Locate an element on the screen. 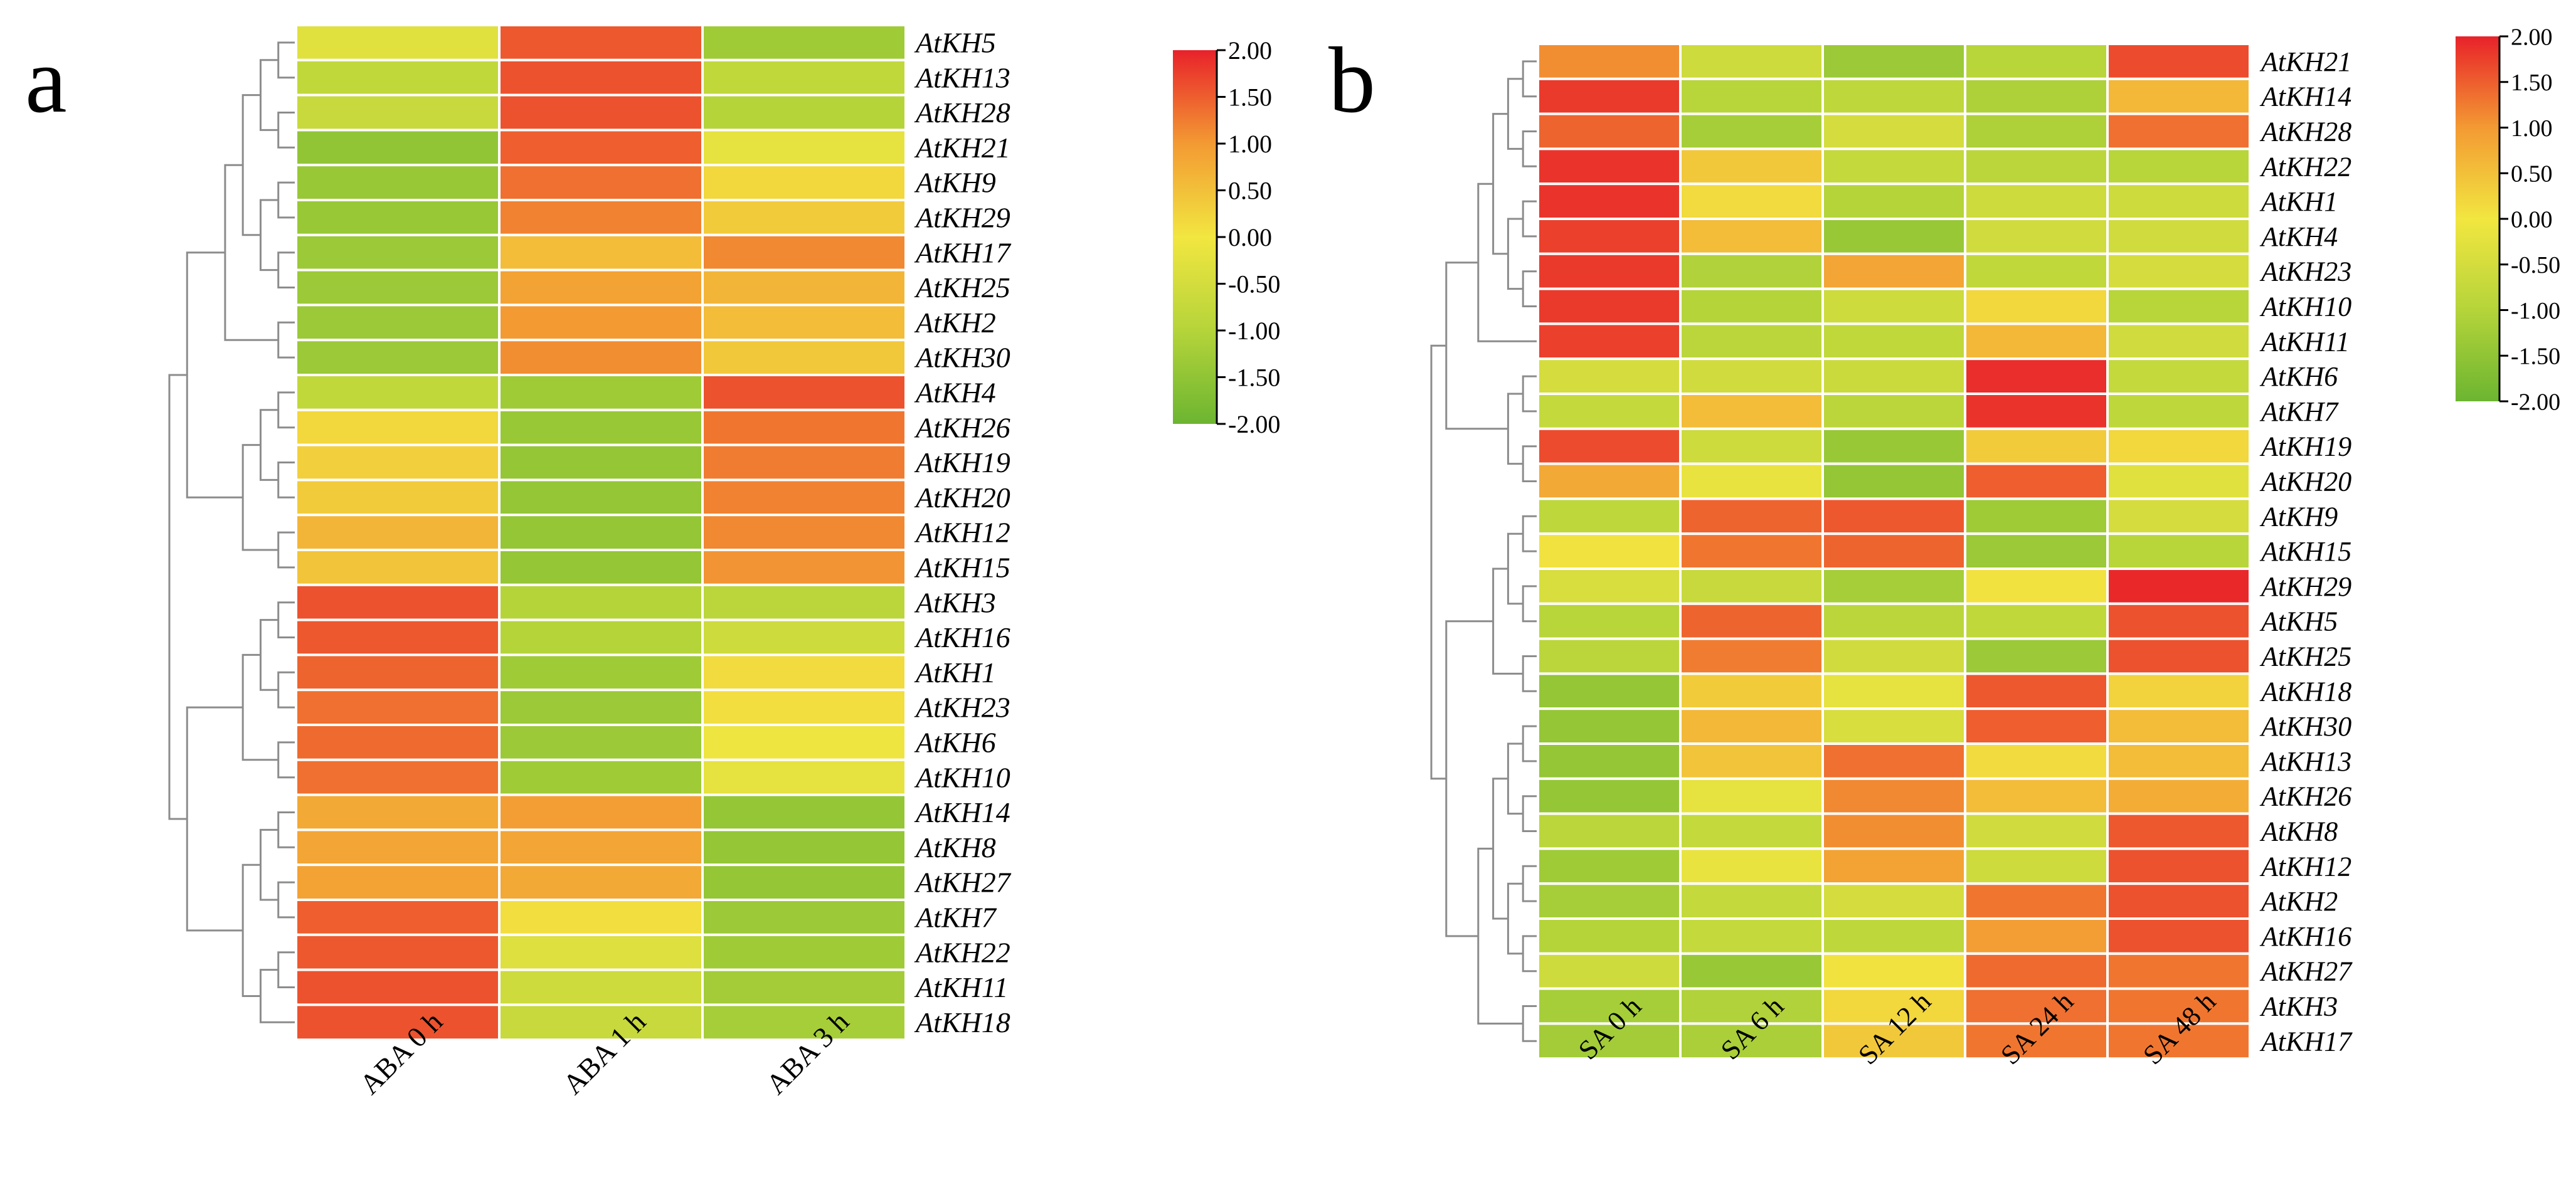  row-label: AtKH3 is located at coordinates (2298, 1006).